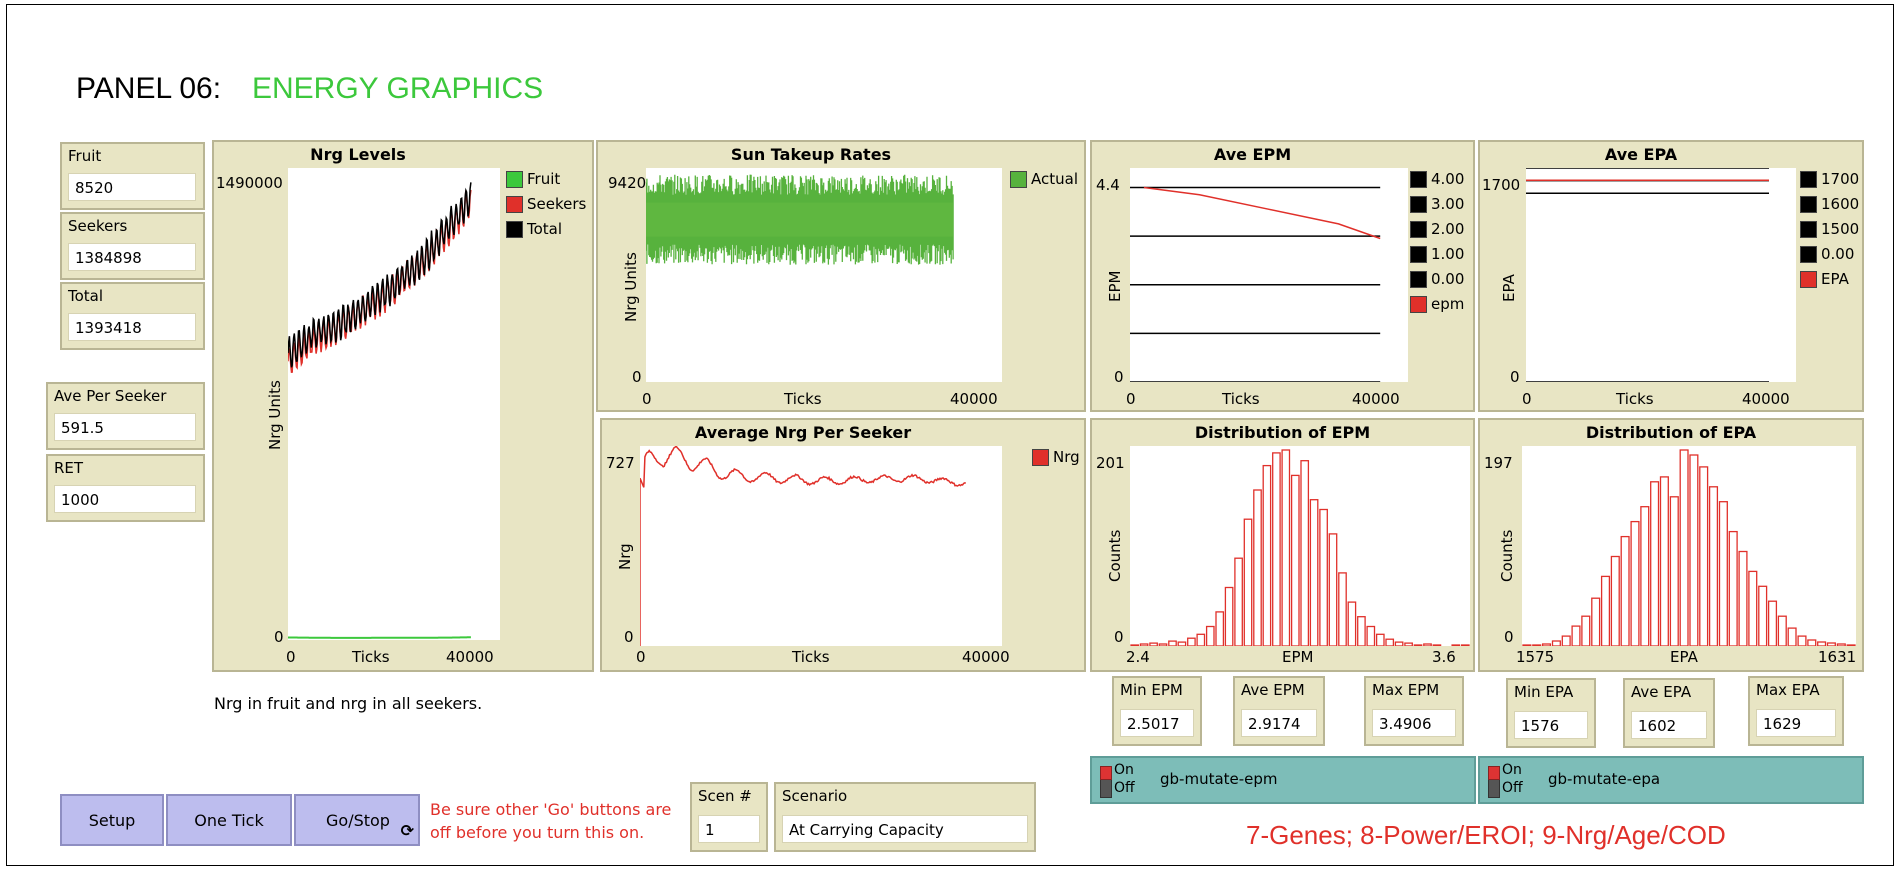 The width and height of the screenshot is (1902, 871). Describe the element at coordinates (811, 154) in the screenshot. I see `plot-title: Sun Takeup Rates` at that location.